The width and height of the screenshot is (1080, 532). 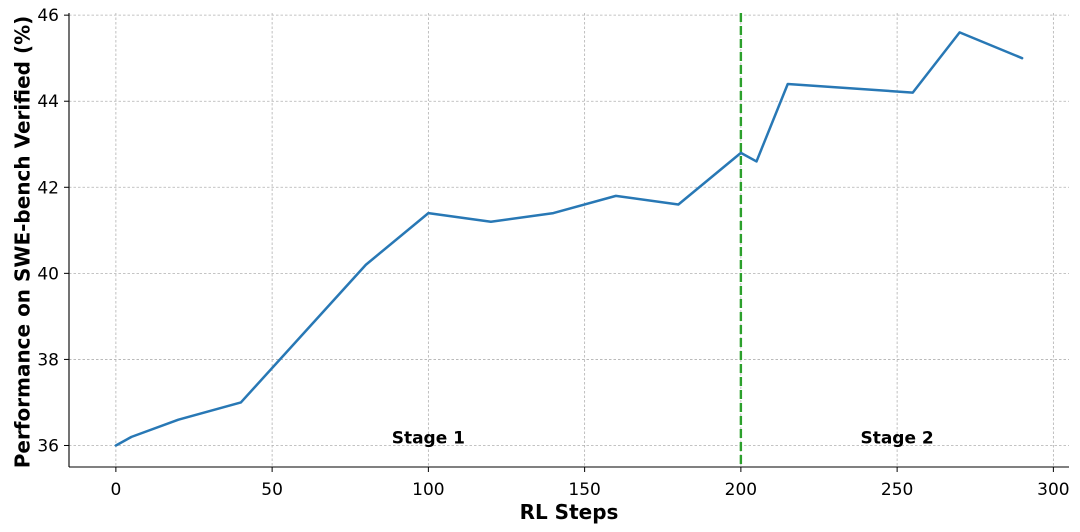 I want to click on x-tick-labels: 0 50 100 150 200 250 300, so click(x=589, y=490).